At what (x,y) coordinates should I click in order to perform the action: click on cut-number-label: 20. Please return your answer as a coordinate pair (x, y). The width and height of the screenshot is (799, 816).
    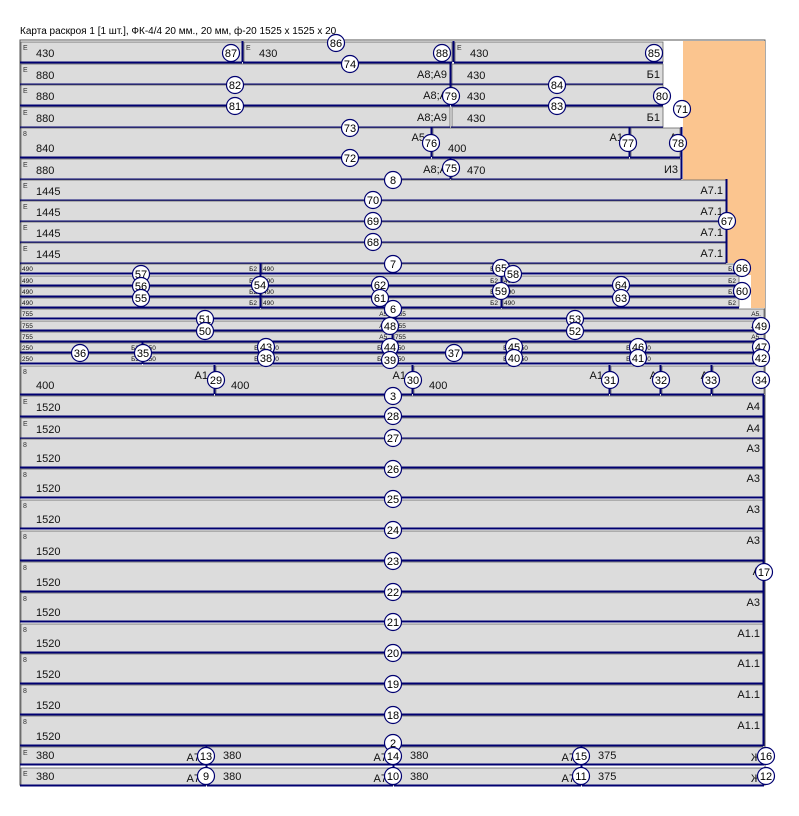
    Looking at the image, I should click on (393, 654).